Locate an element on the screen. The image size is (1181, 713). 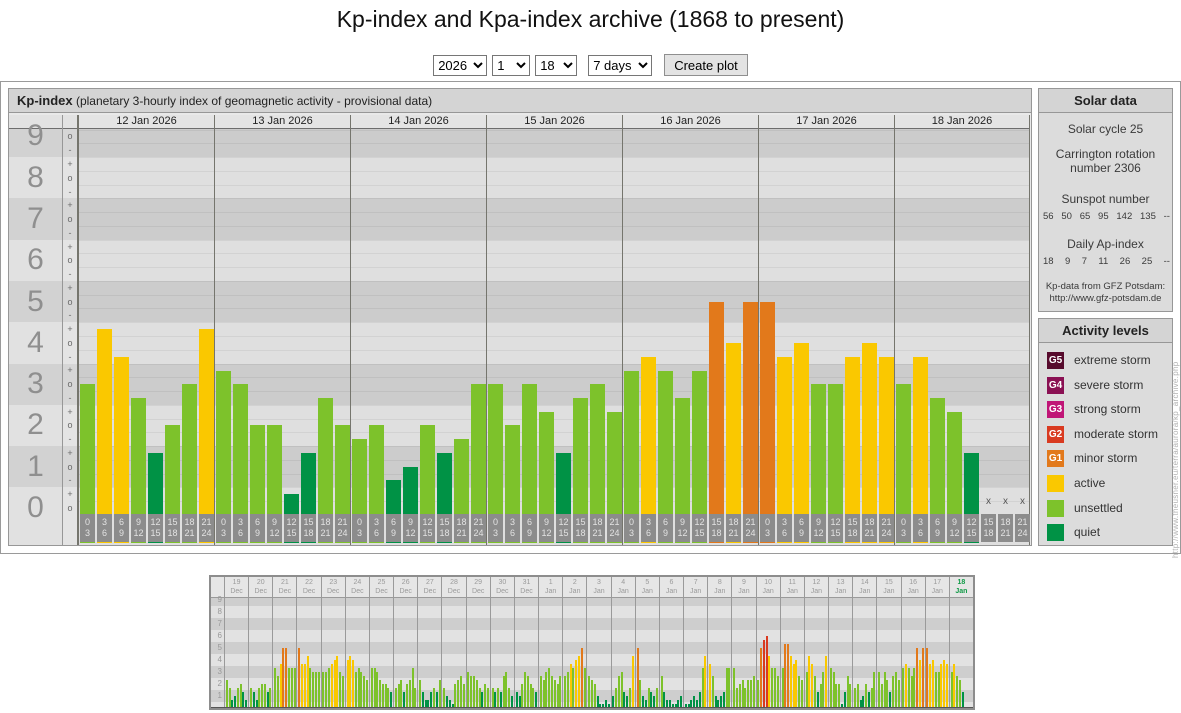
month-select: 1 is located at coordinates (511, 65).